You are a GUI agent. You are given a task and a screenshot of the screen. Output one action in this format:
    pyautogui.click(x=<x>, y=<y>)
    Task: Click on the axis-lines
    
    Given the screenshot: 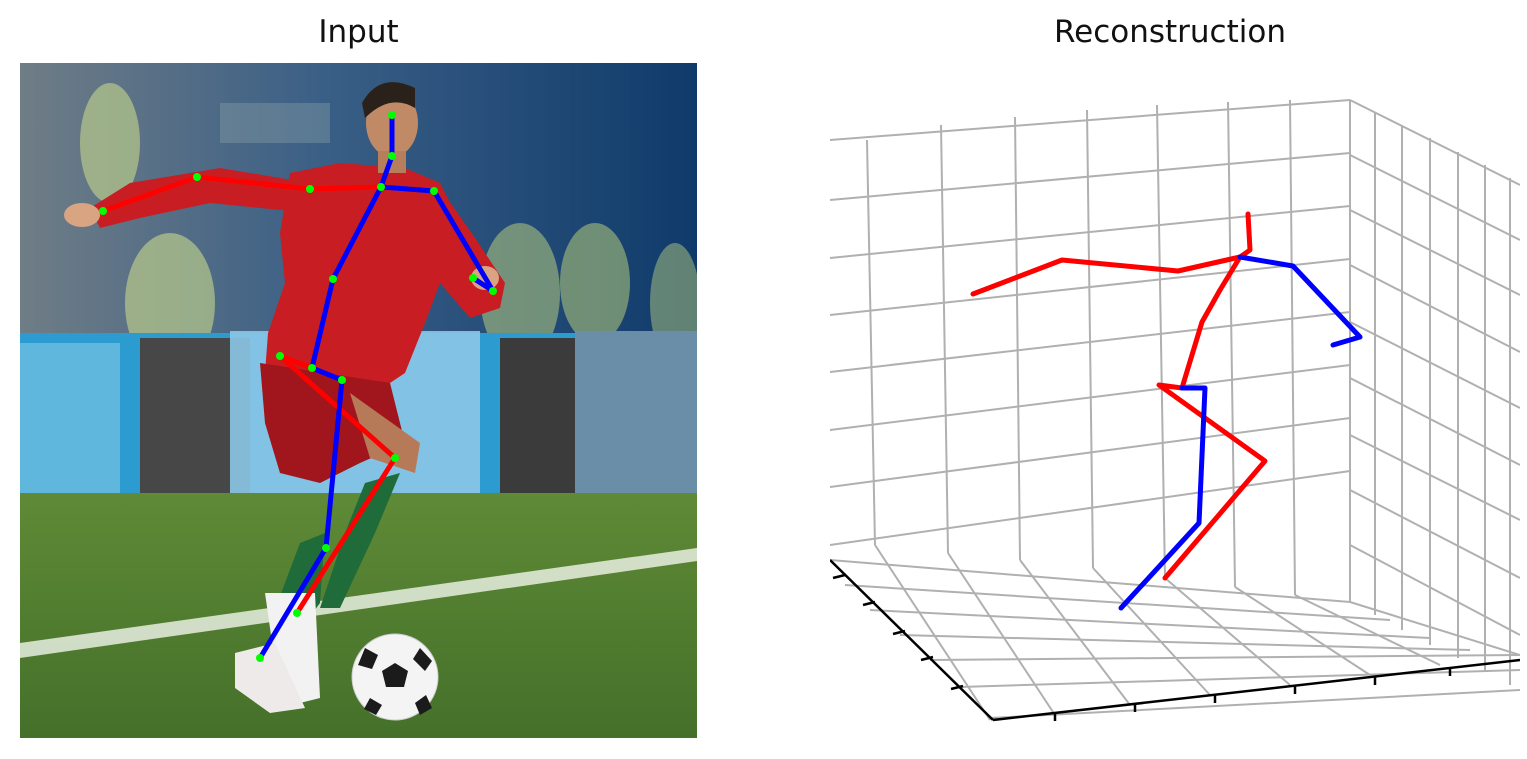 What is the action you would take?
    pyautogui.click(x=1175, y=640)
    